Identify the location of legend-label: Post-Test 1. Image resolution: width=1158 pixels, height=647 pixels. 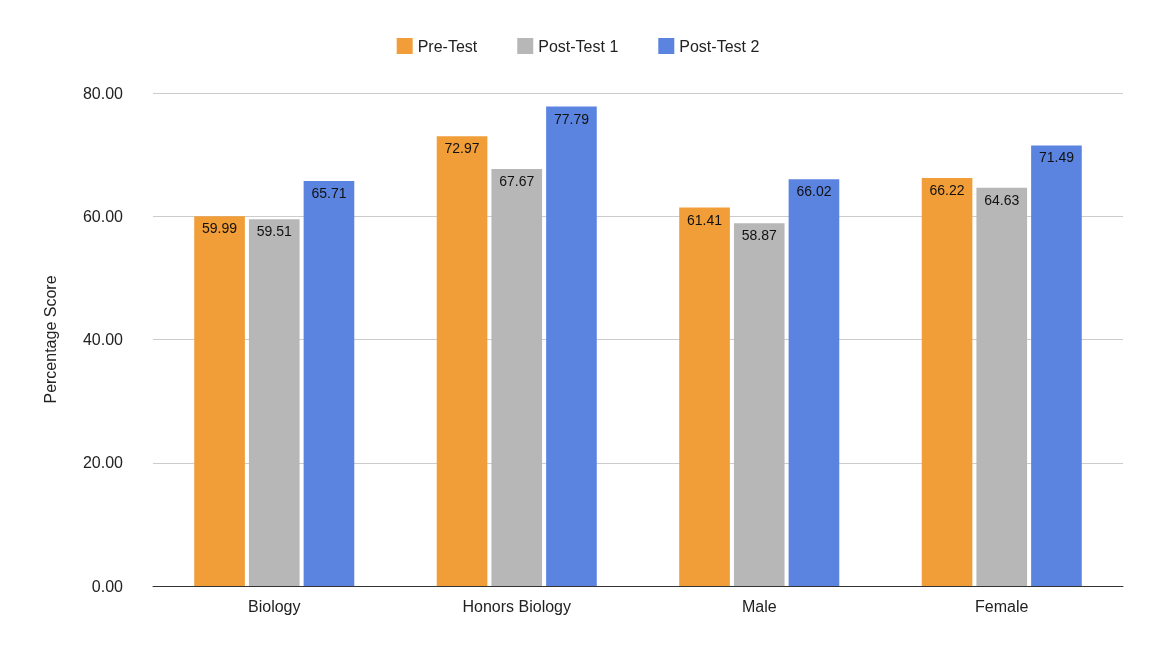
(578, 46).